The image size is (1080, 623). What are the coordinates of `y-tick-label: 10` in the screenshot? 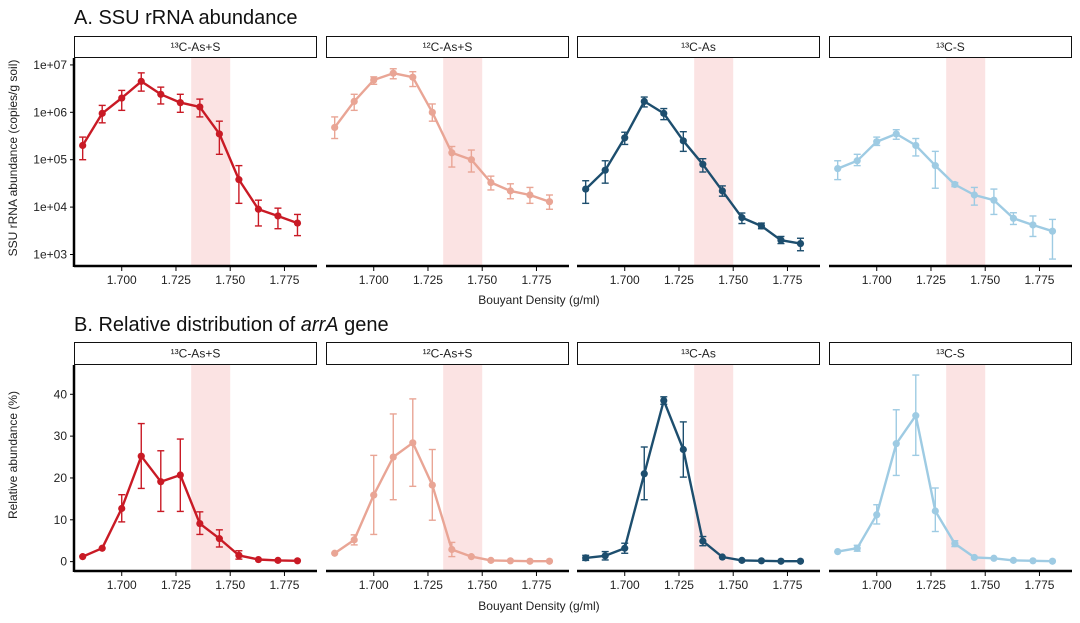 It's located at (61, 520).